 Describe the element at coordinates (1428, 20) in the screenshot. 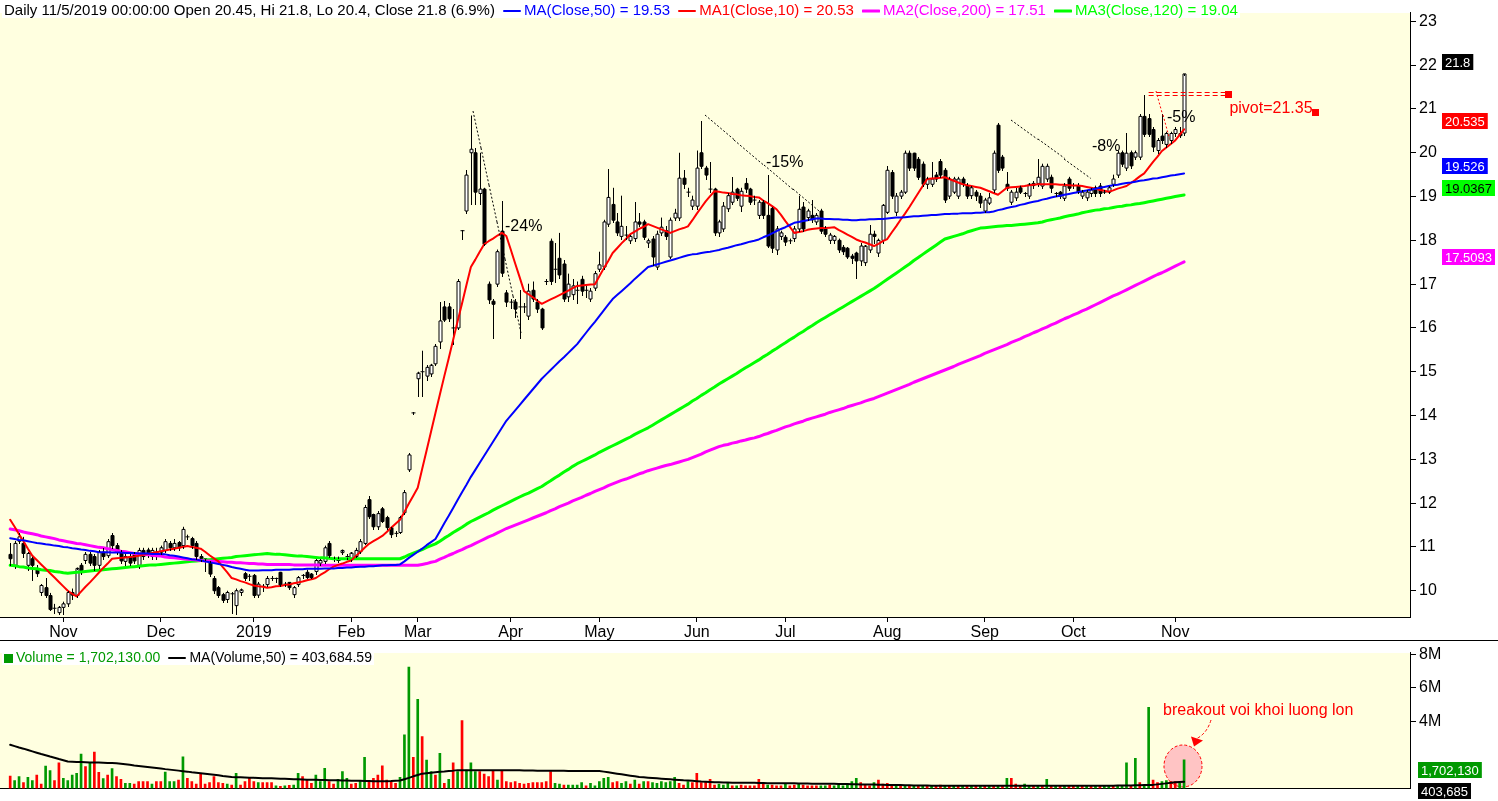

I see `y-tick-label: 23` at that location.